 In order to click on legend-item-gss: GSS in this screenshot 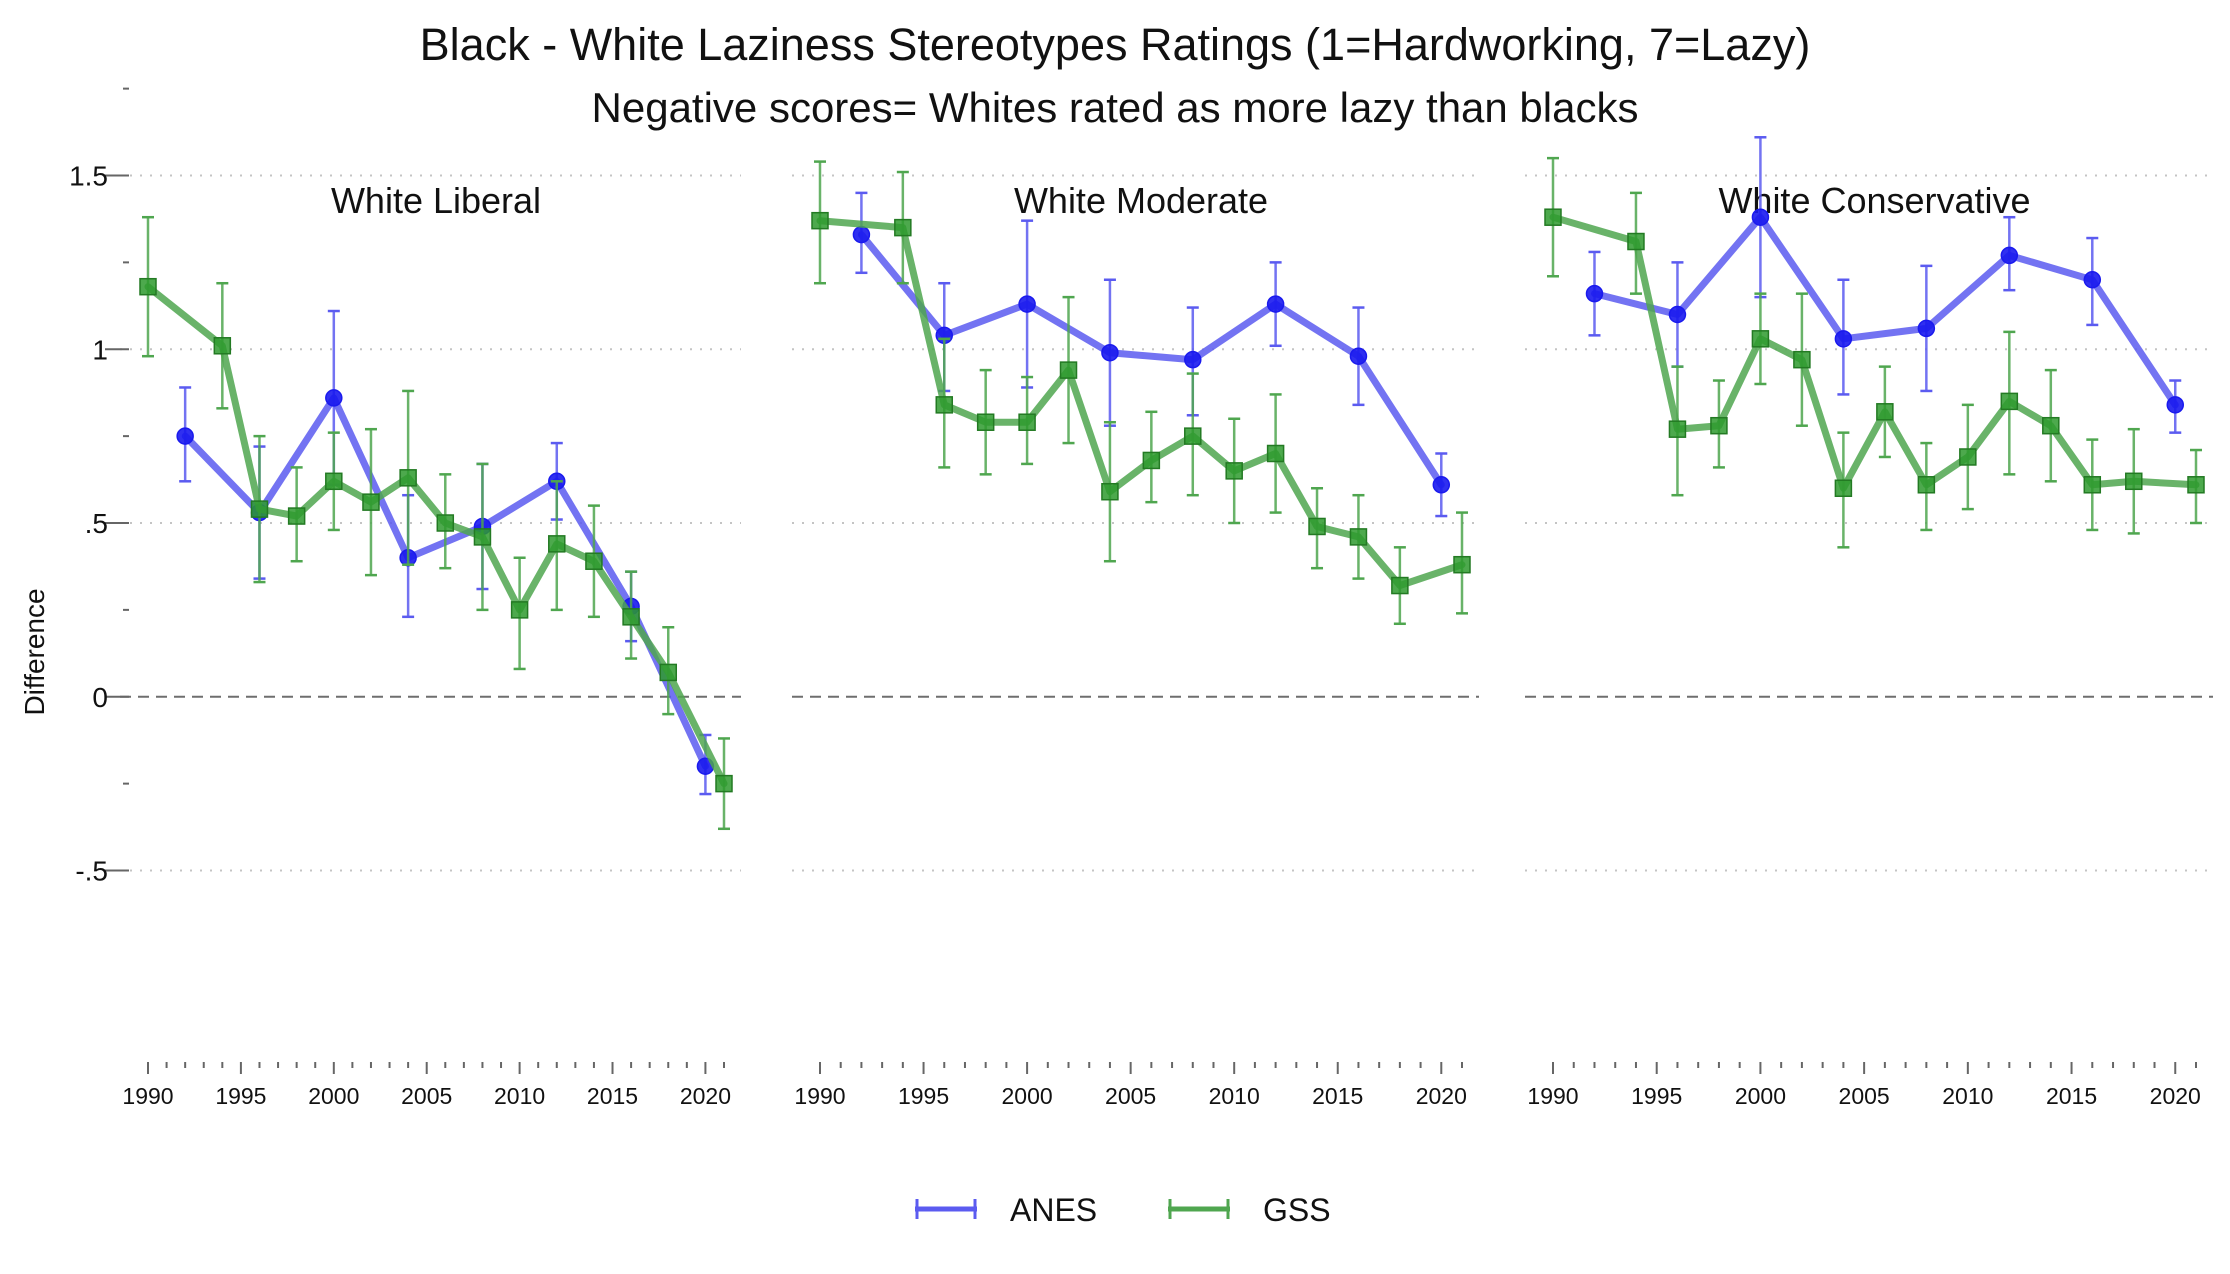, I will do `click(1249, 1210)`.